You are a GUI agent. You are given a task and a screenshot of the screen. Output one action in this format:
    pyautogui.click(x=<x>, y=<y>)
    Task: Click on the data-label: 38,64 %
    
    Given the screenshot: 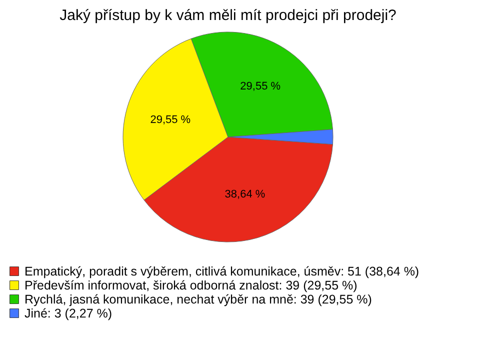 What is the action you would take?
    pyautogui.click(x=245, y=194)
    